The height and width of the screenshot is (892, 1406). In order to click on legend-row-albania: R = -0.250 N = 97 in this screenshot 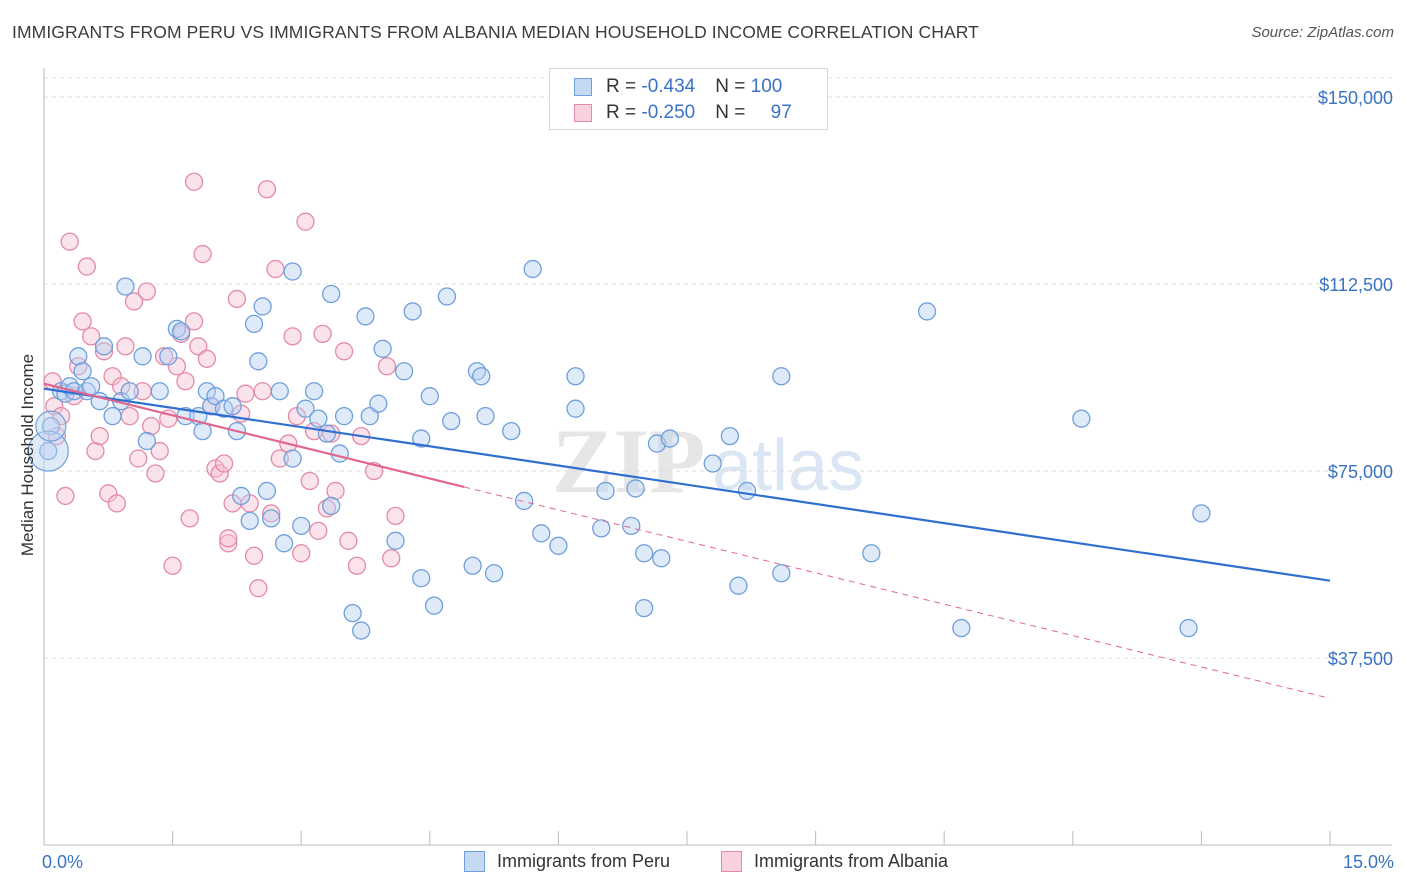, I will do `click(671, 113)`.